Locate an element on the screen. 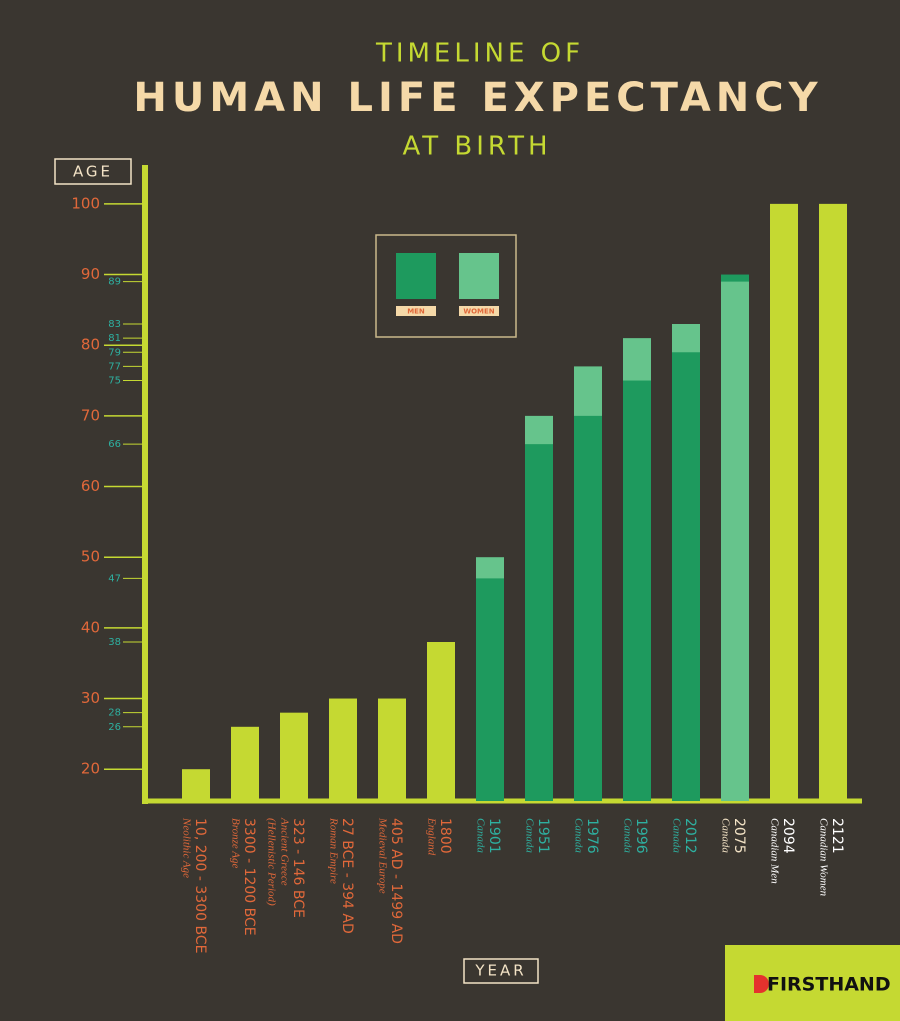 Image resolution: width=900 pixels, height=1021 pixels. x-tick-label: 2094 is located at coordinates (788, 836).